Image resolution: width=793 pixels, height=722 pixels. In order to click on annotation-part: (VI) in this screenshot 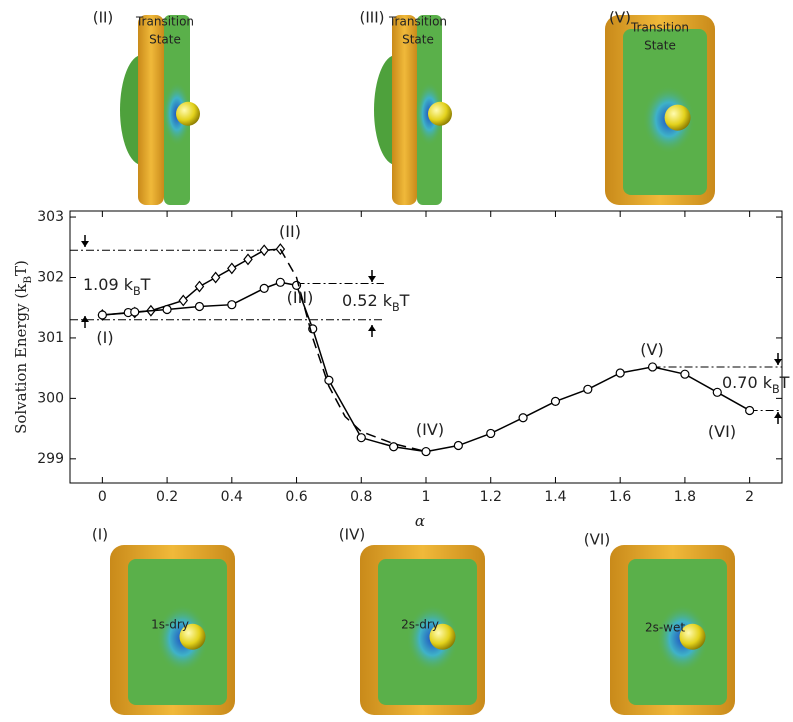, I will do `click(722, 431)`.